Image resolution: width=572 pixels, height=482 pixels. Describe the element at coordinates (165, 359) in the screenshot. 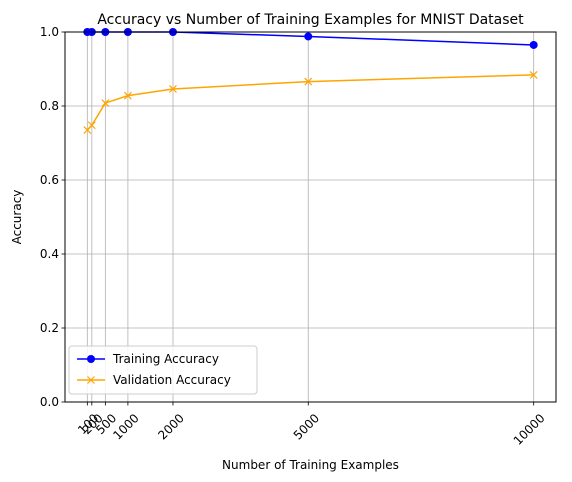

I see `legend-label: Training Accuracy` at that location.